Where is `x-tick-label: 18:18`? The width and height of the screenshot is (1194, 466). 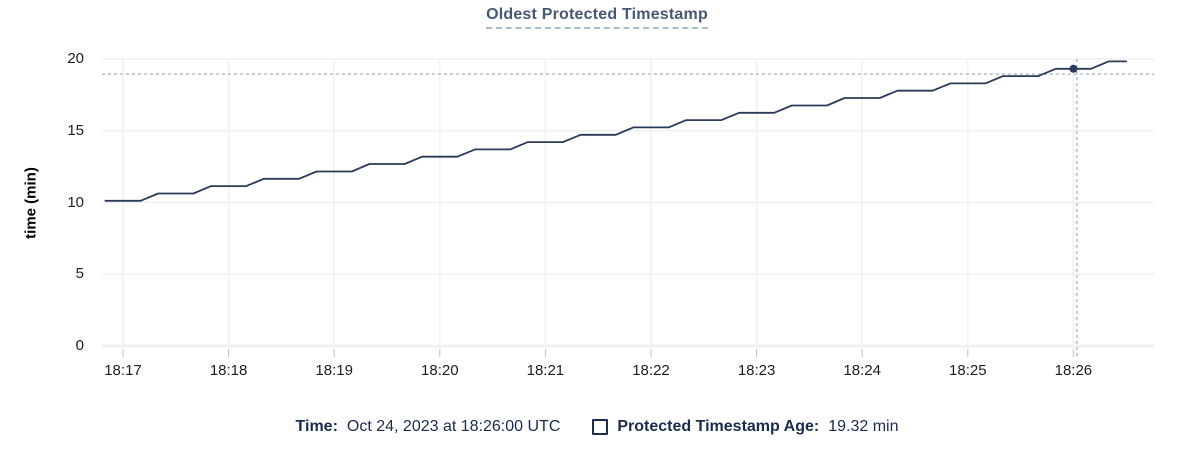 x-tick-label: 18:18 is located at coordinates (228, 370).